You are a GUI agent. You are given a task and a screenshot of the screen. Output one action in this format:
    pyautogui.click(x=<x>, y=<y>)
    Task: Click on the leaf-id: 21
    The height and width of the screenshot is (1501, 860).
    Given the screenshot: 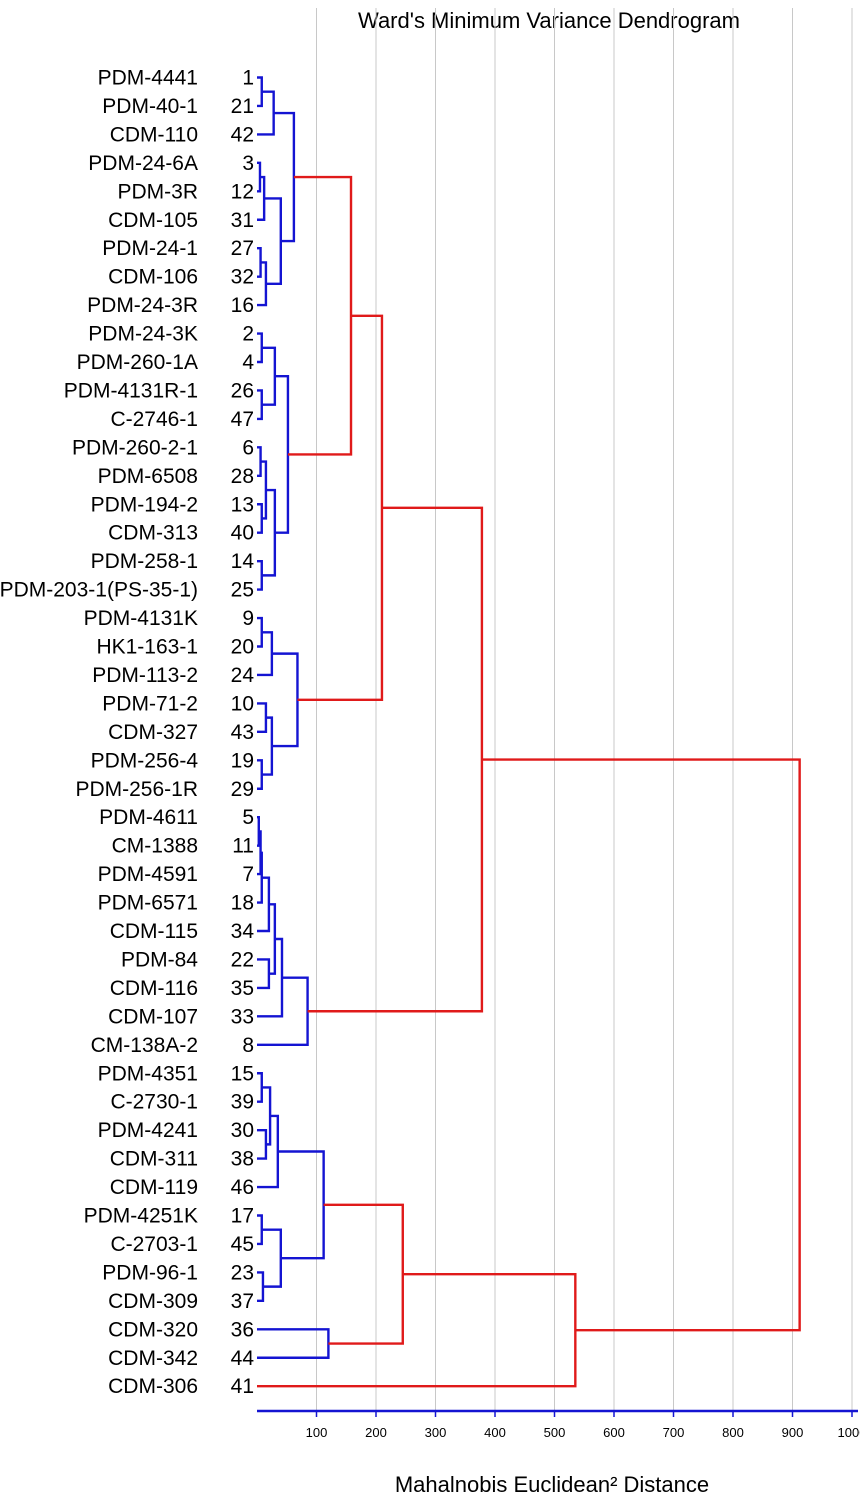 What is the action you would take?
    pyautogui.click(x=242, y=106)
    